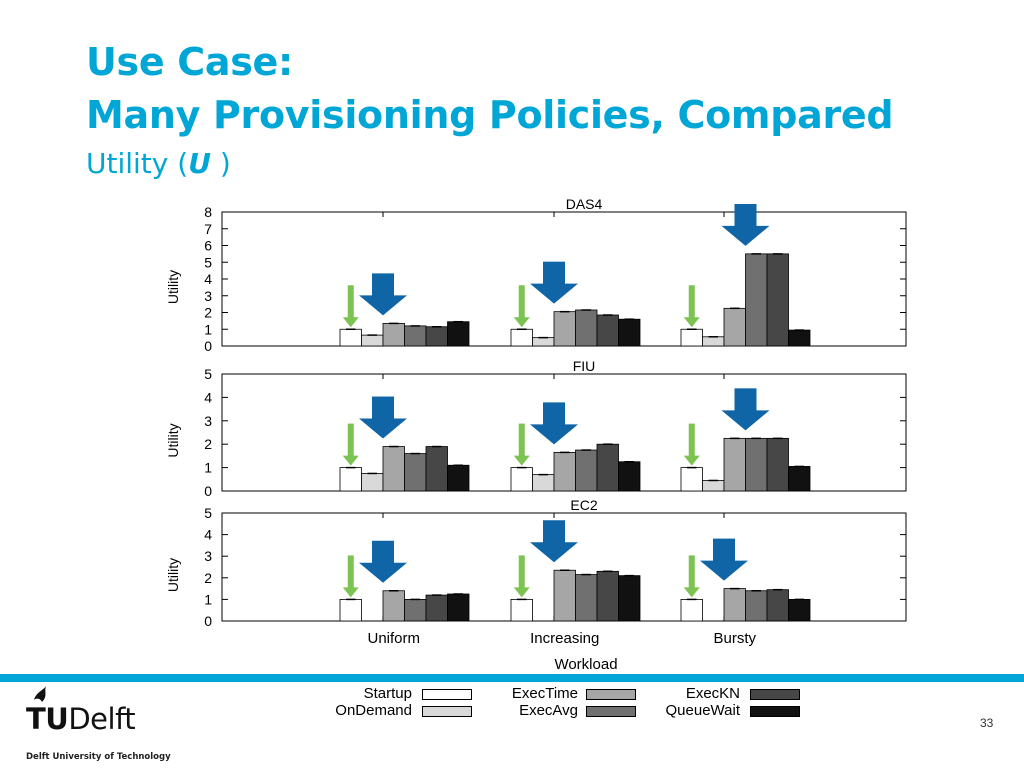  I want to click on slide-subtitle: Utility (U ), so click(158, 163).